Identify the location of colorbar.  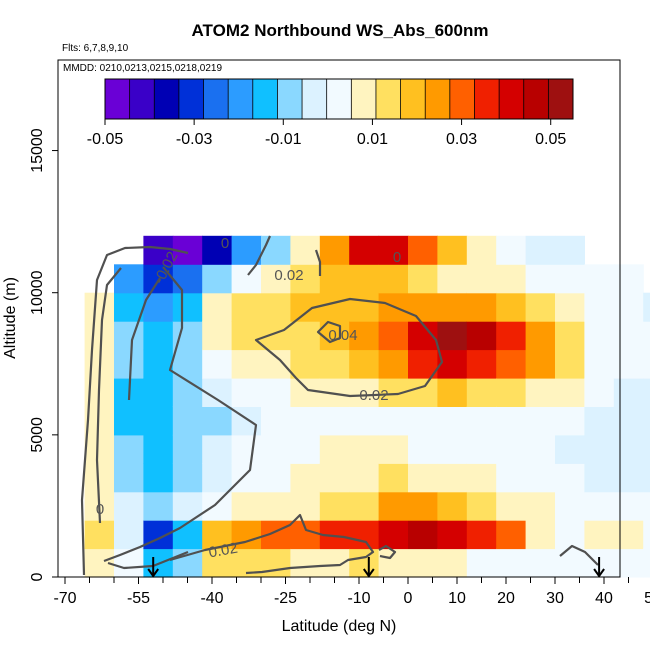
(339, 99).